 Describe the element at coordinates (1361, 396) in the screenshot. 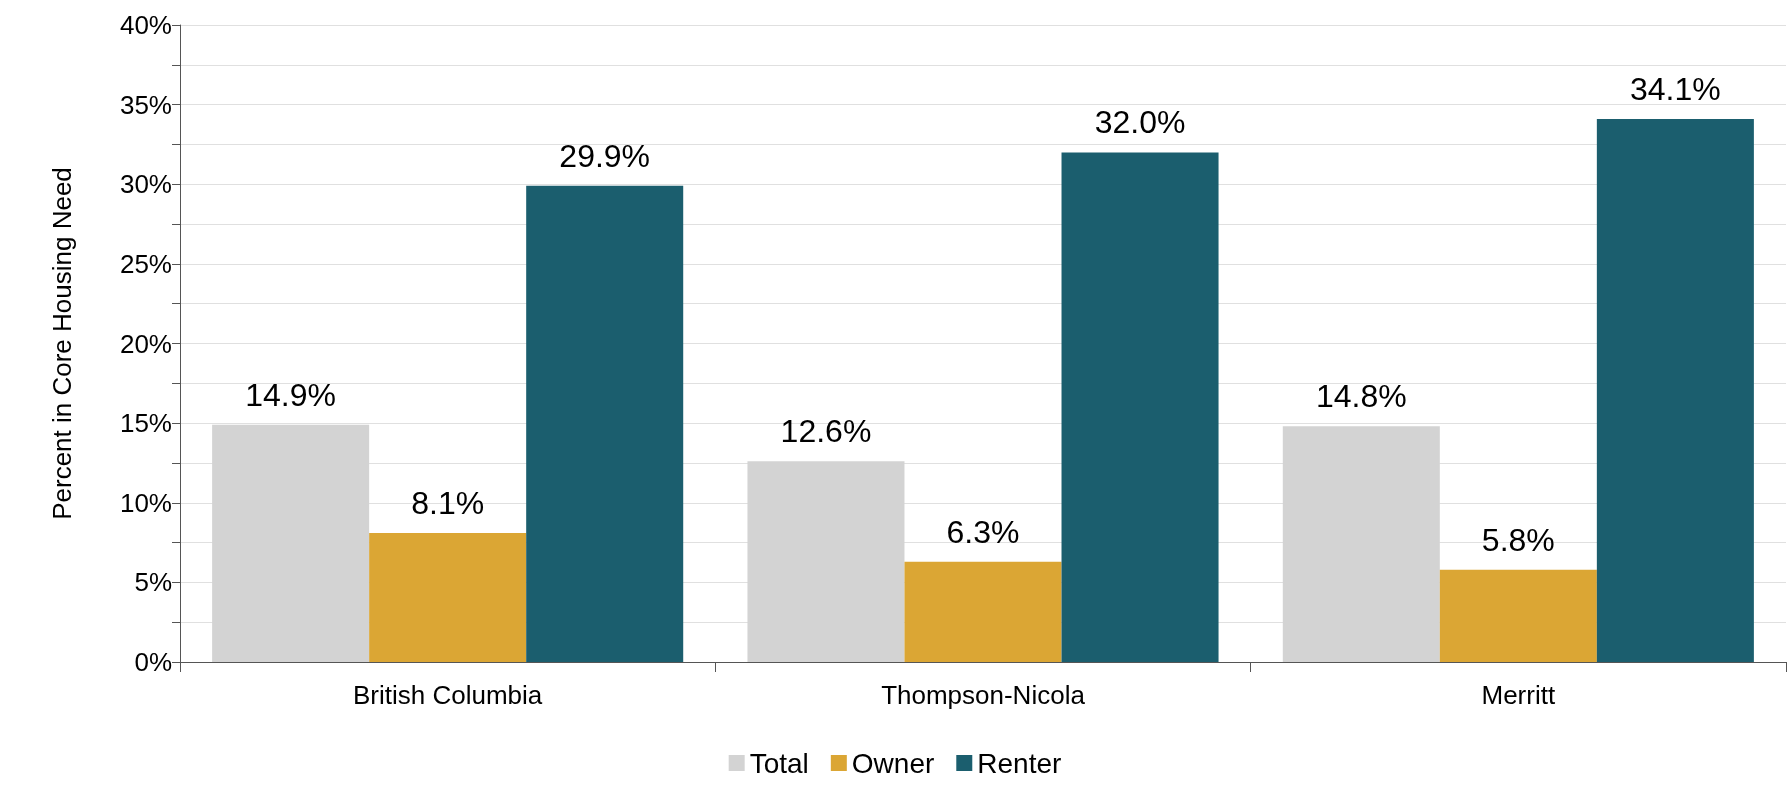

I see `data-label: 14.8%` at that location.